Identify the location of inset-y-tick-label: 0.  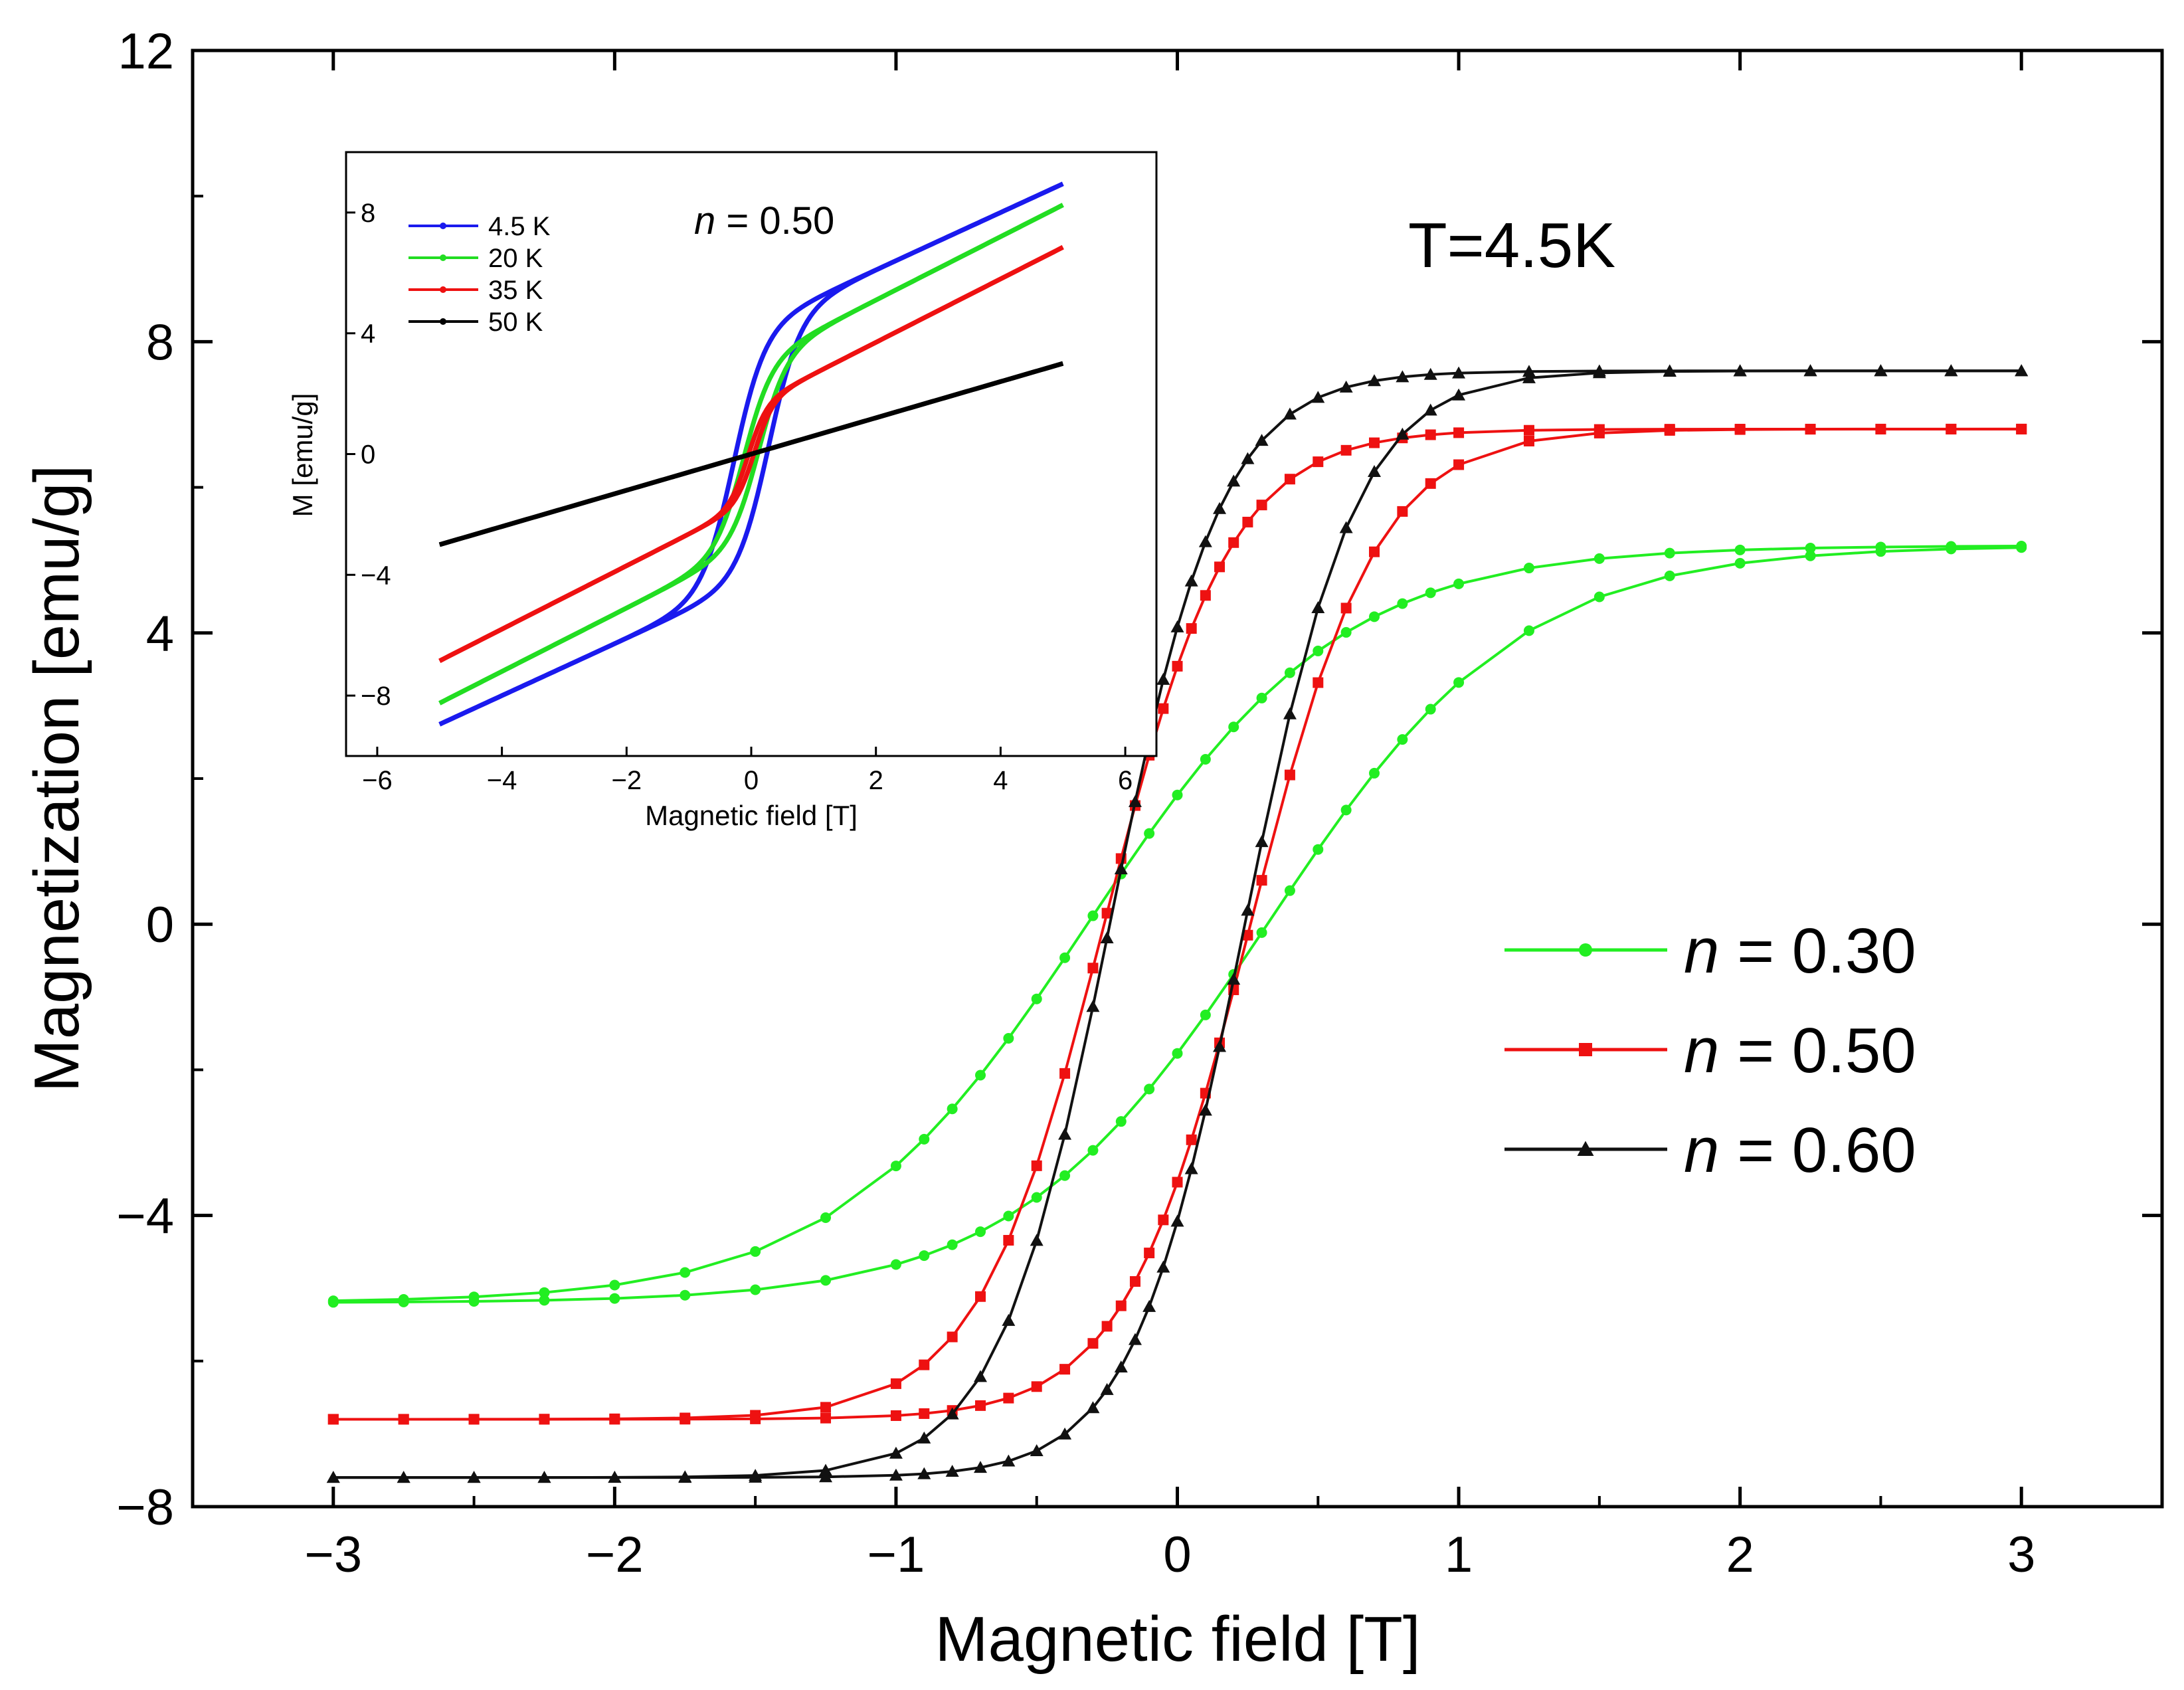
(368, 455).